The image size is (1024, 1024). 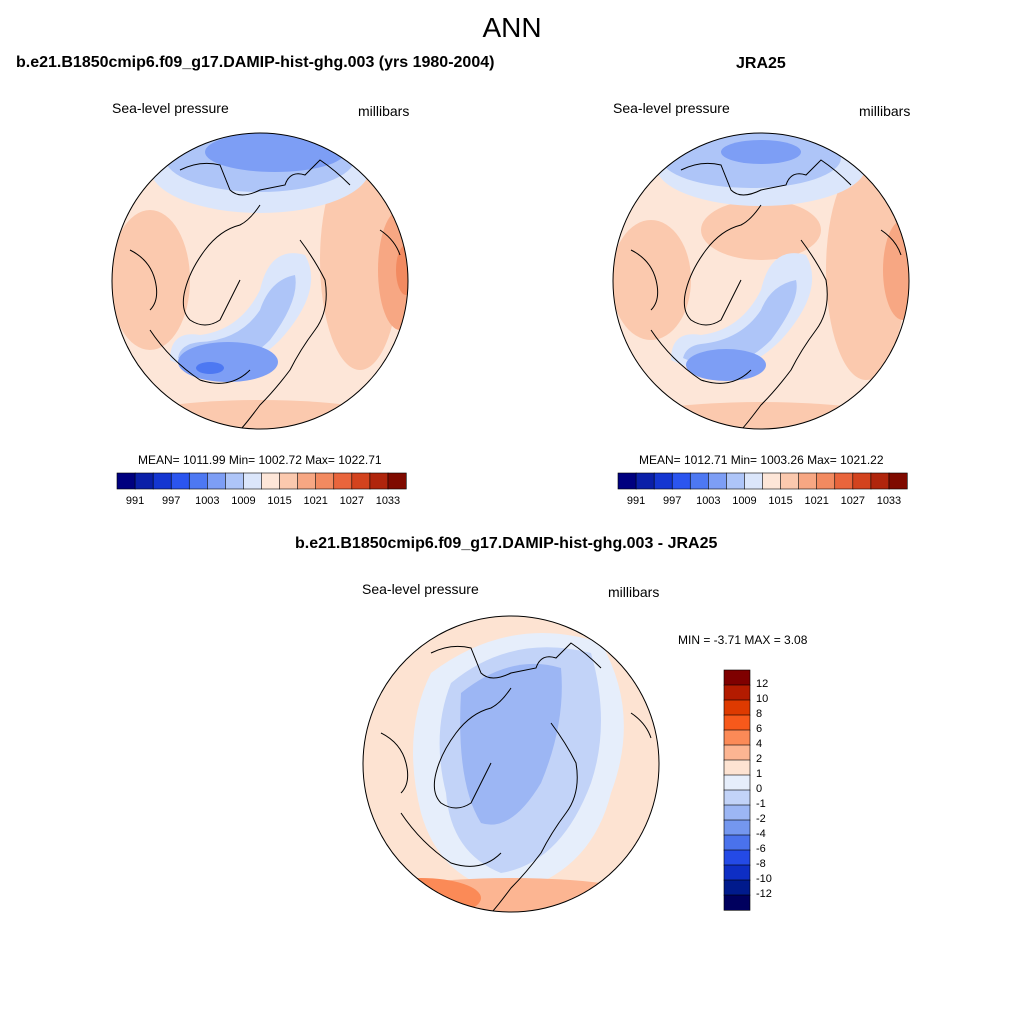 What do you see at coordinates (671, 108) in the screenshot?
I see `panel-2-variable-label: Sea-level pressure` at bounding box center [671, 108].